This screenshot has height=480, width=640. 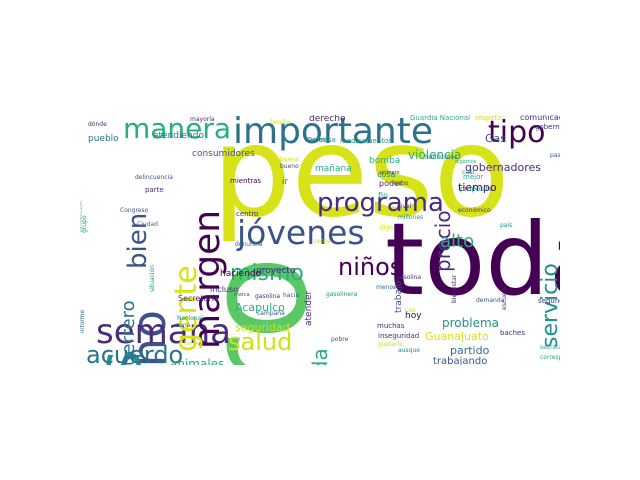 I want to click on cloud-word: Congreso, so click(x=134, y=210).